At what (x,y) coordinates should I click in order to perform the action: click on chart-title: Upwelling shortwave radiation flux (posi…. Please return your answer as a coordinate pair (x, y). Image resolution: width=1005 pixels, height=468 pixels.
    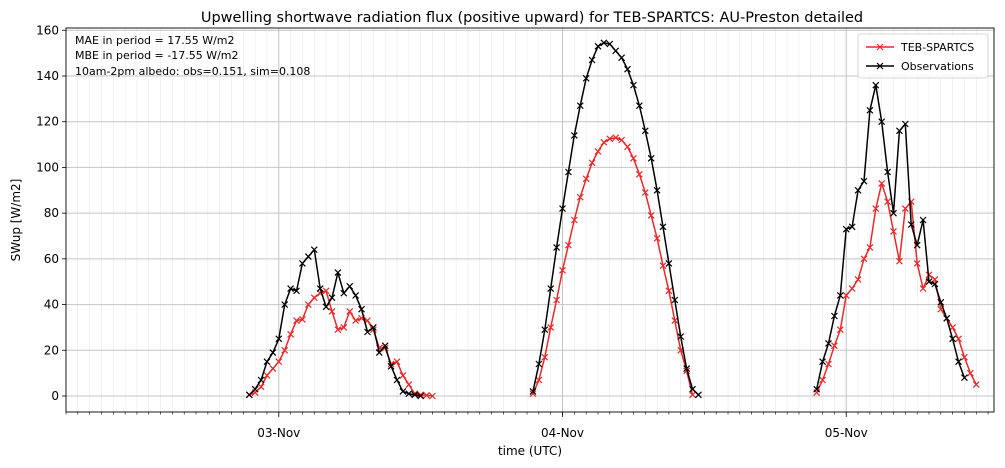
    Looking at the image, I should click on (532, 18).